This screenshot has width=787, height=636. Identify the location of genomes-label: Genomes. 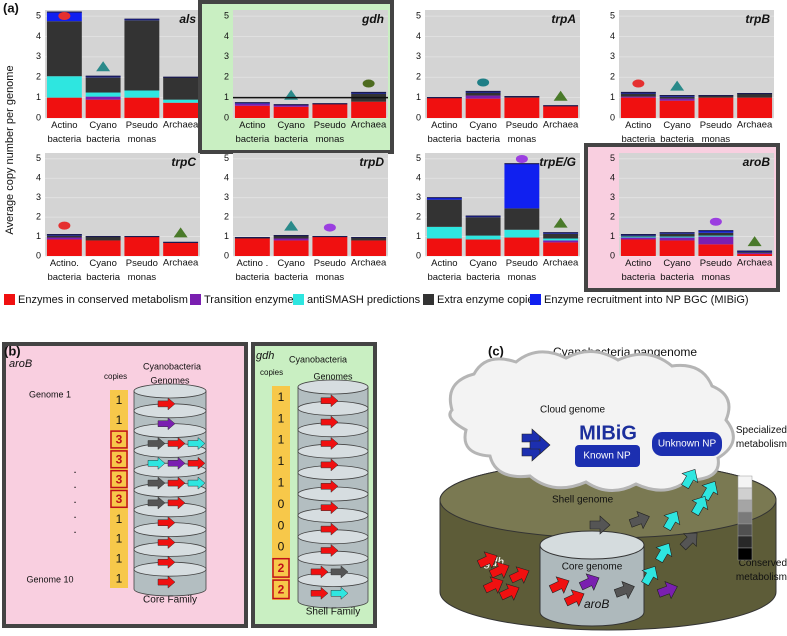
(333, 376).